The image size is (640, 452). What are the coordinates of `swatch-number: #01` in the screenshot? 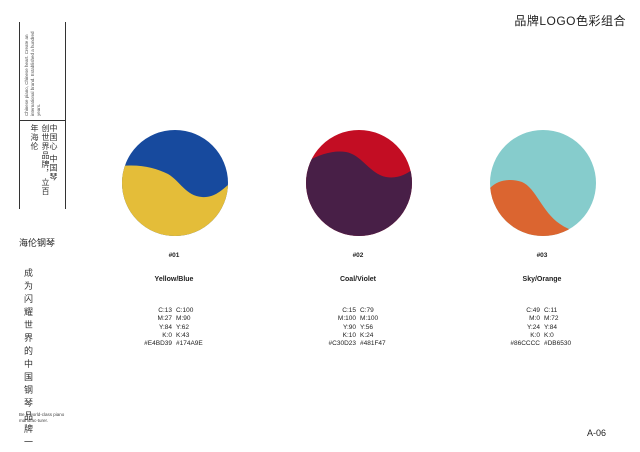 It's located at (174, 255).